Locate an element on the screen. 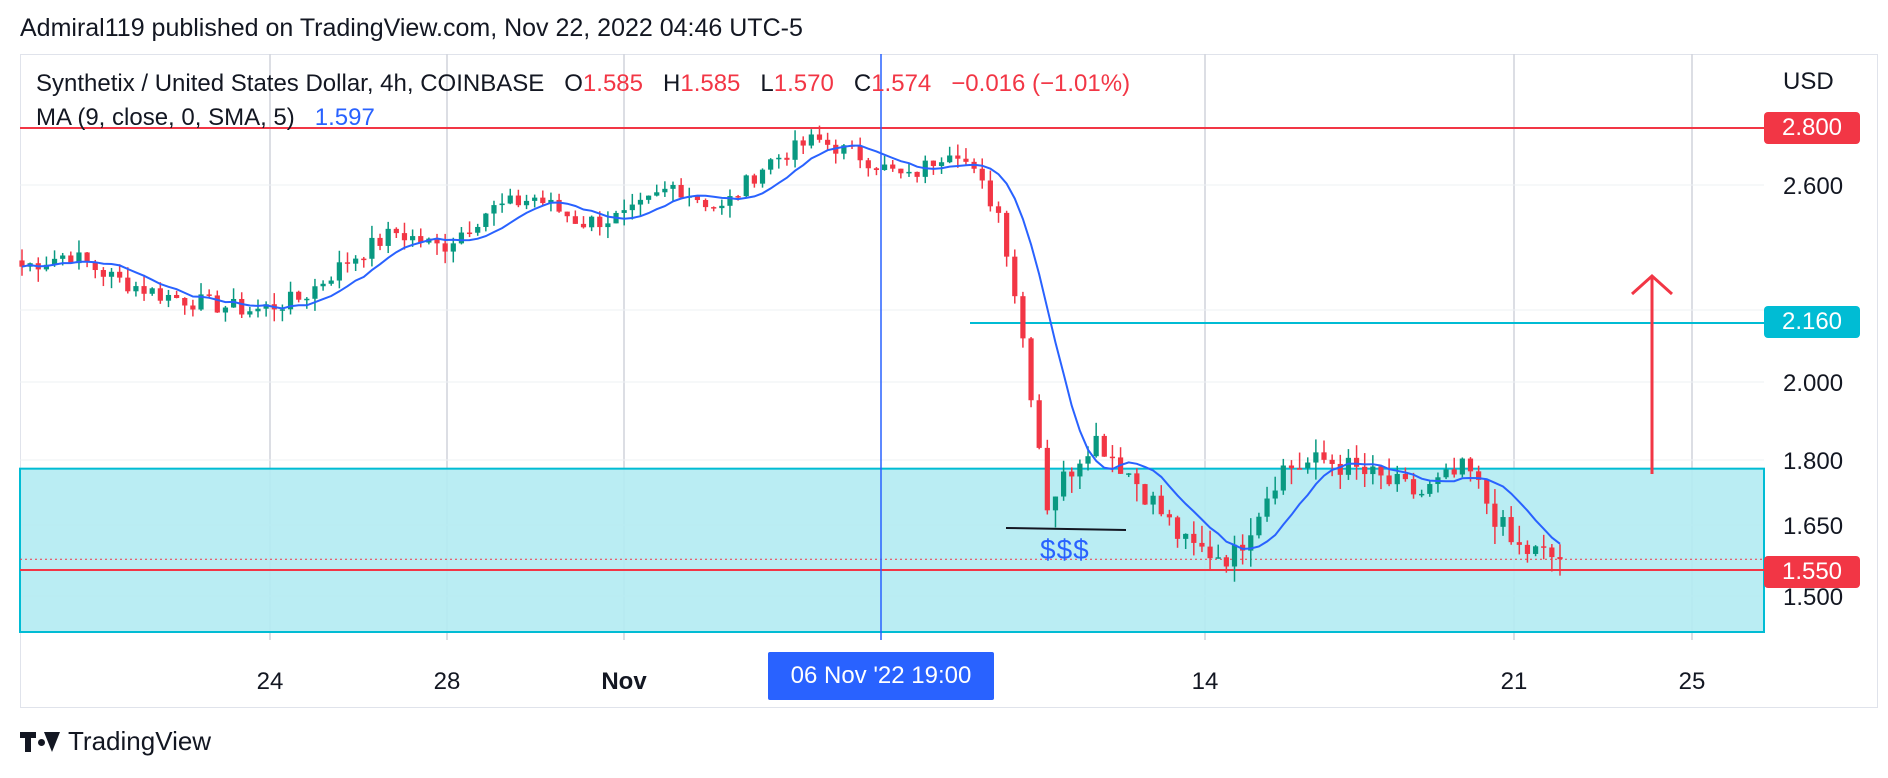 This screenshot has width=1888, height=778. target-price-tag: 2.160 is located at coordinates (1812, 322).